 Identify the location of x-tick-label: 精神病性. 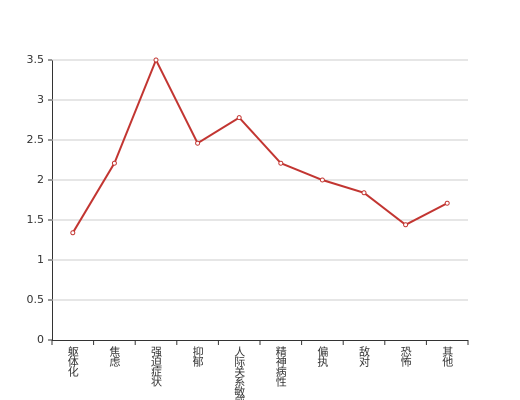
(280, 367).